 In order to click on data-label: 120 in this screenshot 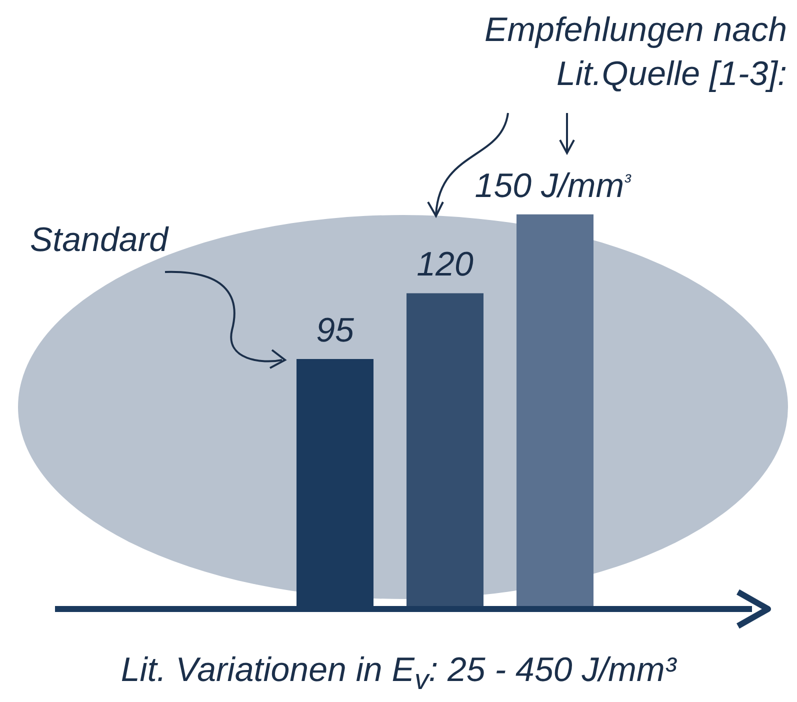, I will do `click(445, 265)`.